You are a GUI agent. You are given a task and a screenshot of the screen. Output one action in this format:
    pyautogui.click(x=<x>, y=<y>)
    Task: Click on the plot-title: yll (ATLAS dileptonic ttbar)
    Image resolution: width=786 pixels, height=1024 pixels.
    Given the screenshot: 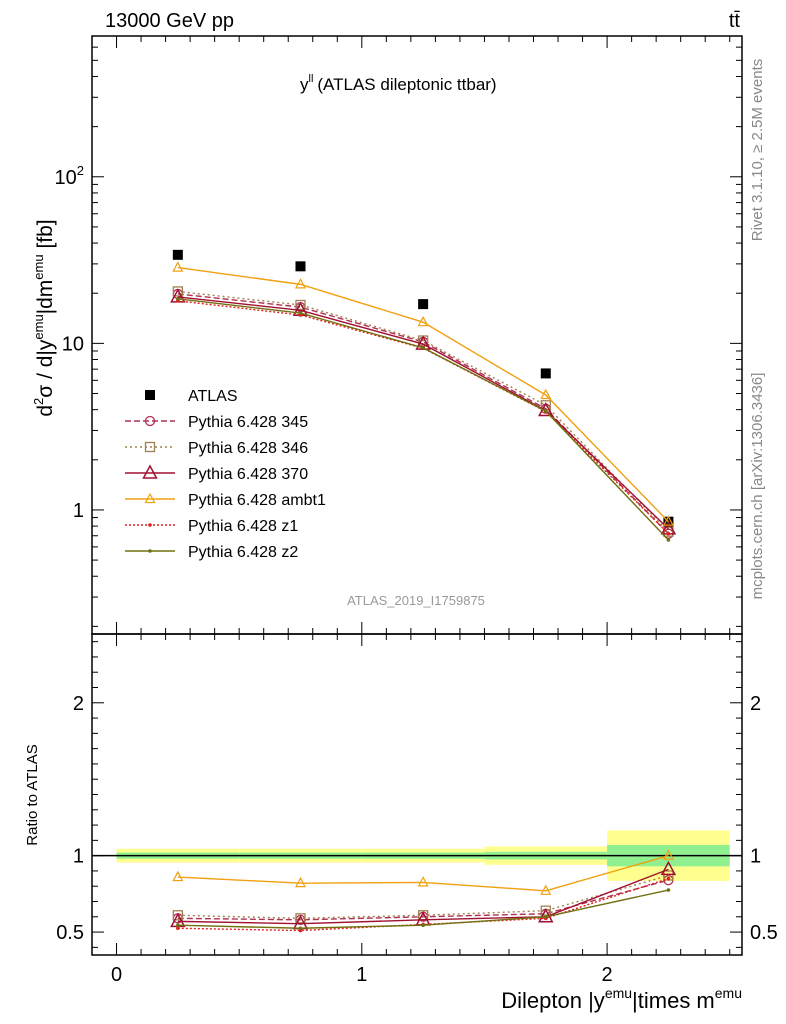 What is the action you would take?
    pyautogui.click(x=398, y=83)
    